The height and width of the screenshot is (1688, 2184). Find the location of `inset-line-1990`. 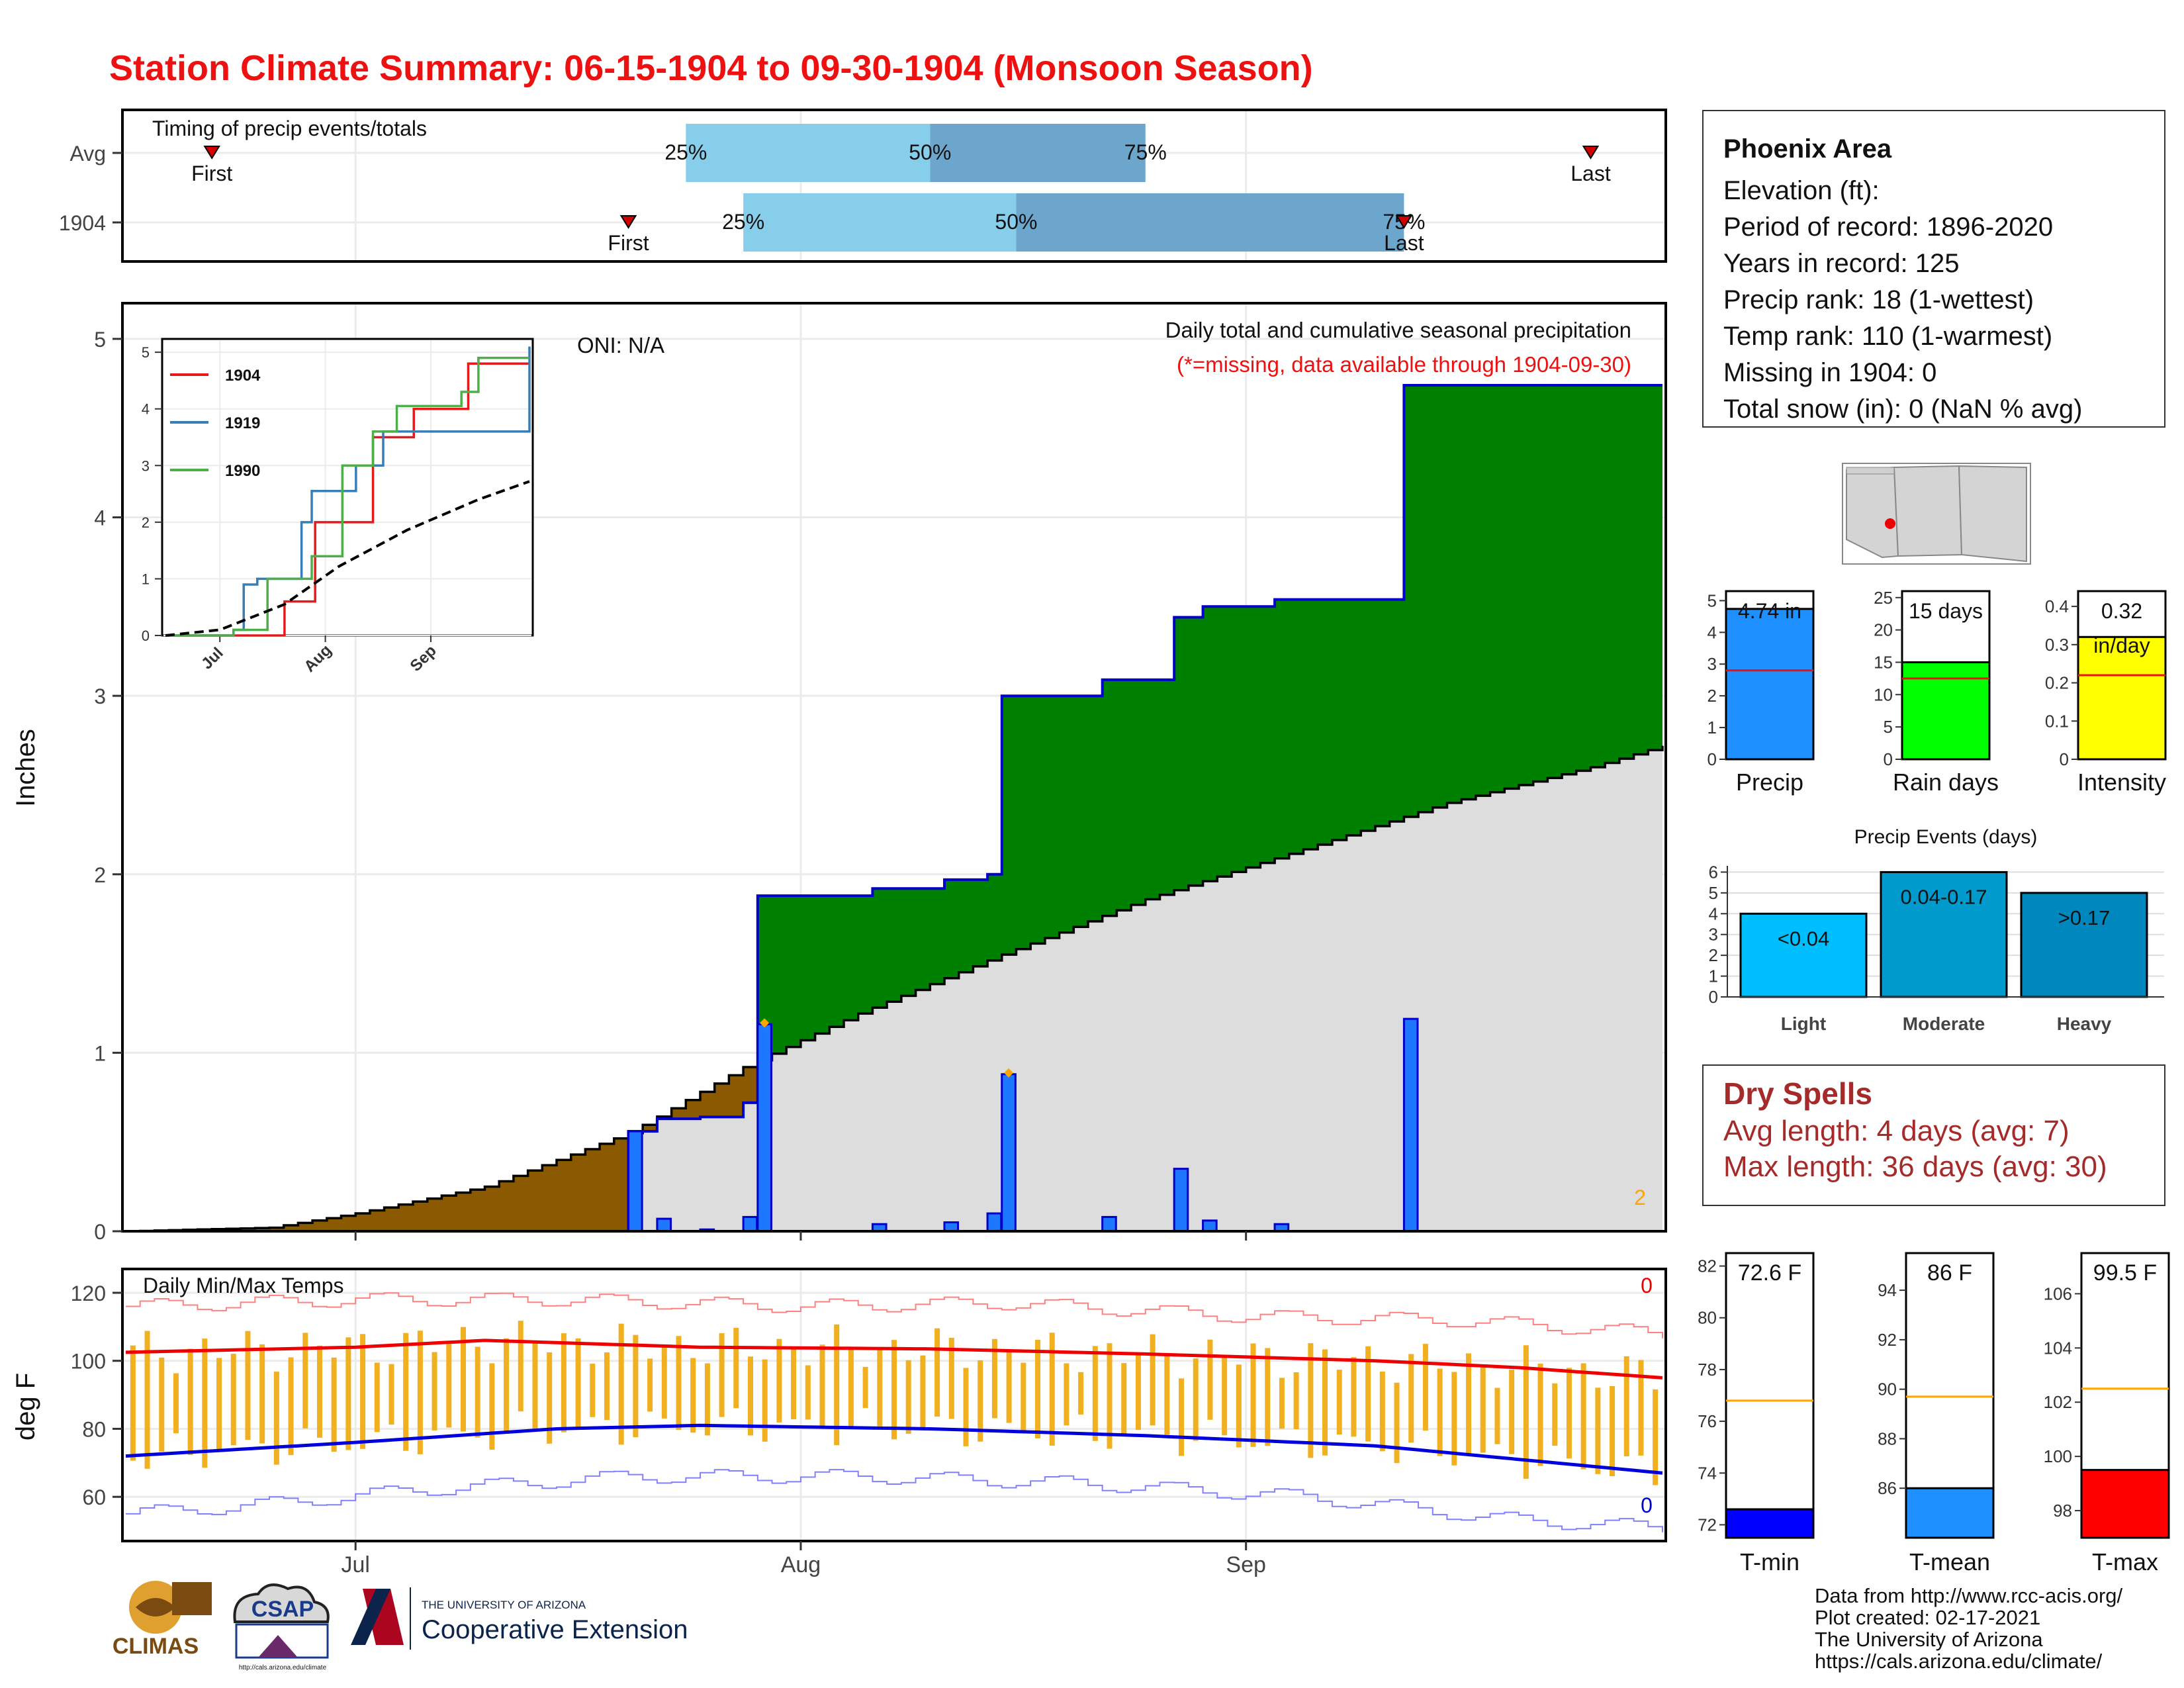

inset-line-1990 is located at coordinates (347, 496).